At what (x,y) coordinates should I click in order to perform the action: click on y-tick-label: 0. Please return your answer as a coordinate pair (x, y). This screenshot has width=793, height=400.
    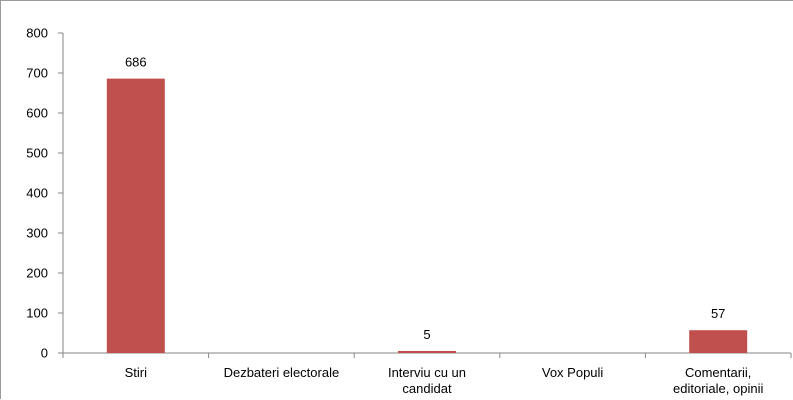
    Looking at the image, I should click on (44, 353).